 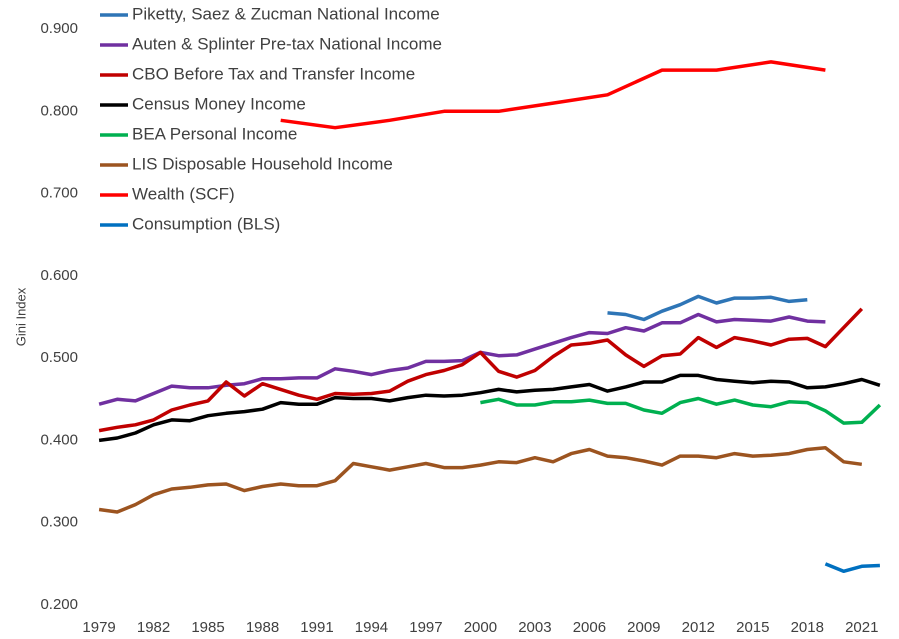 What do you see at coordinates (207, 627) in the screenshot?
I see `x-tick-label: 1985` at bounding box center [207, 627].